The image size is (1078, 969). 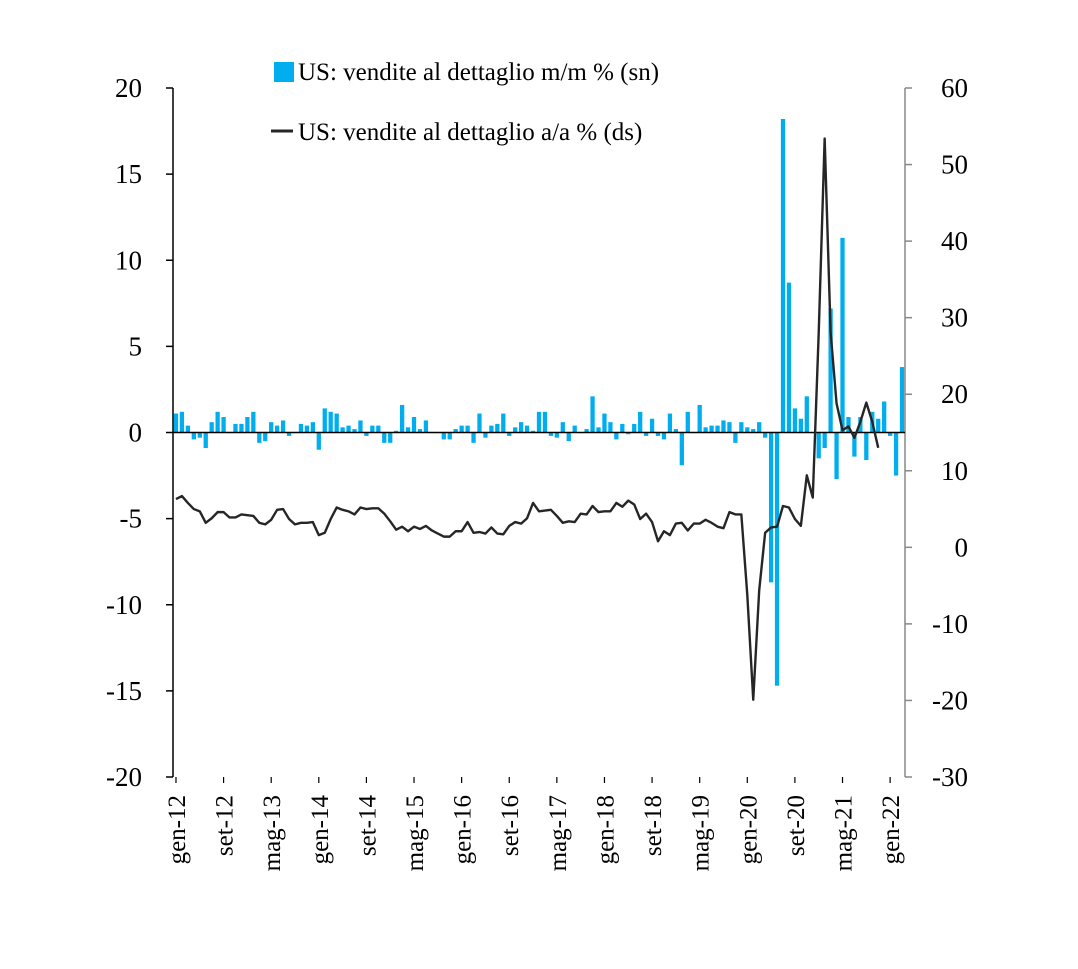 I want to click on legend-label-line: US: vendite al dettaglio a/a % (ds), so click(x=470, y=132).